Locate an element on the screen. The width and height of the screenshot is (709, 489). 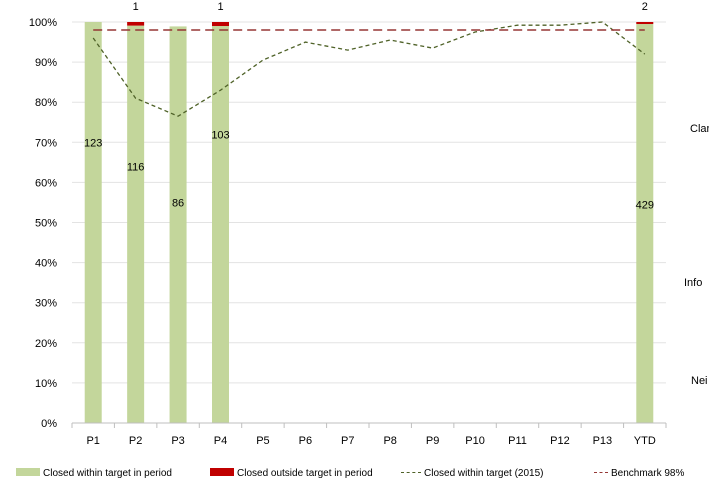
legend-item-closed-within: Closed within target in period is located at coordinates (94, 474).